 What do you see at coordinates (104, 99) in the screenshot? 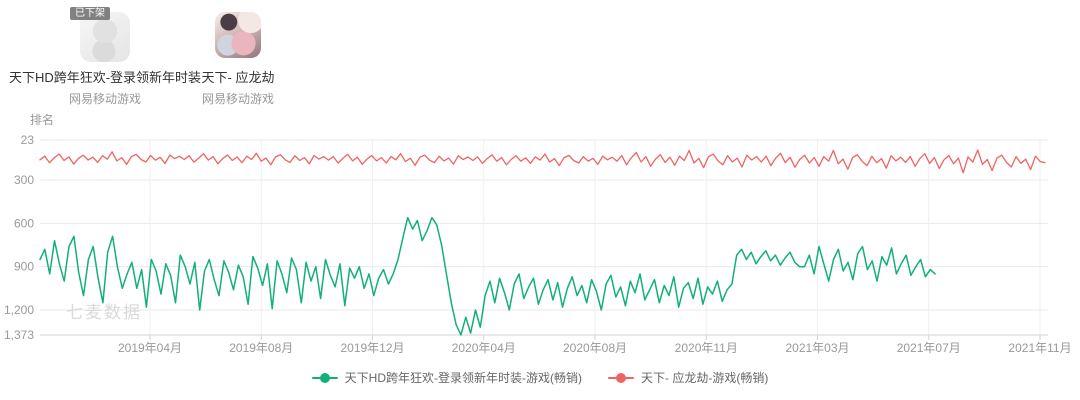
I see `app1-developer: 网易移动游戏` at bounding box center [104, 99].